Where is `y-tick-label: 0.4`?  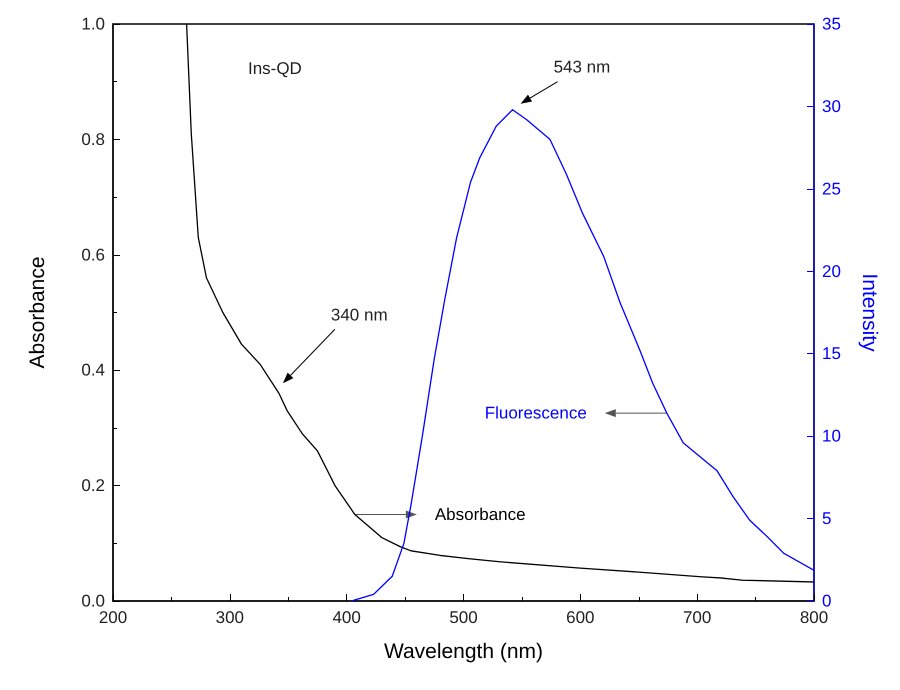 y-tick-label: 0.4 is located at coordinates (93, 370).